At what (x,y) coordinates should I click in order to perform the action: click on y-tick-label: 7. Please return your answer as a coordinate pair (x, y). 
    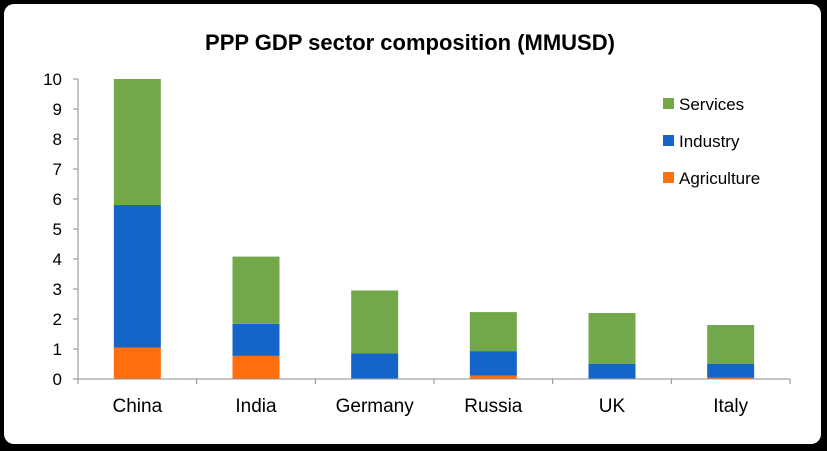
    Looking at the image, I should click on (57, 169).